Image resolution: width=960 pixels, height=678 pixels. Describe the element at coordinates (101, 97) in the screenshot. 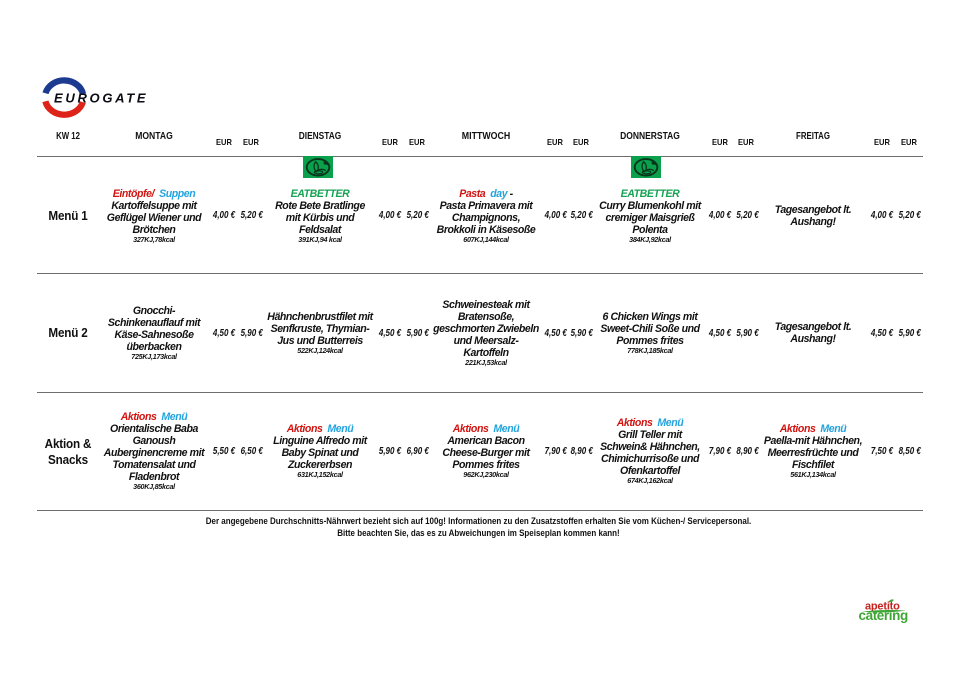

I see `svg-text: EUROGATE` at that location.